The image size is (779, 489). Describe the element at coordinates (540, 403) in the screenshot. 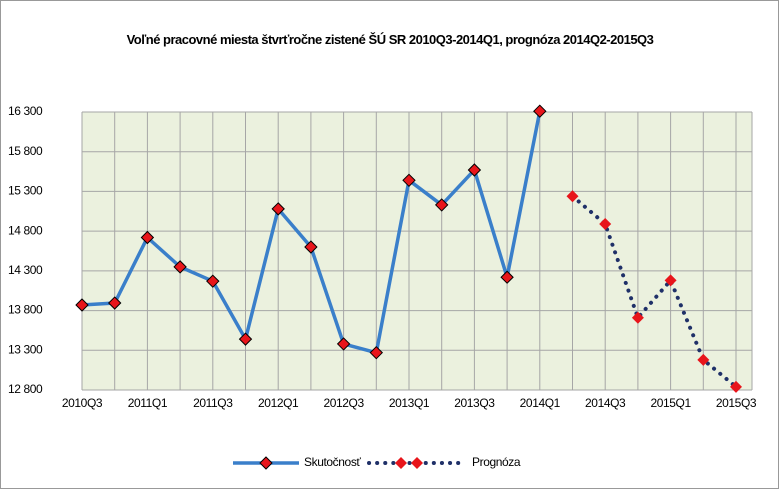

I see `x-tick-label: 2014Q1` at that location.